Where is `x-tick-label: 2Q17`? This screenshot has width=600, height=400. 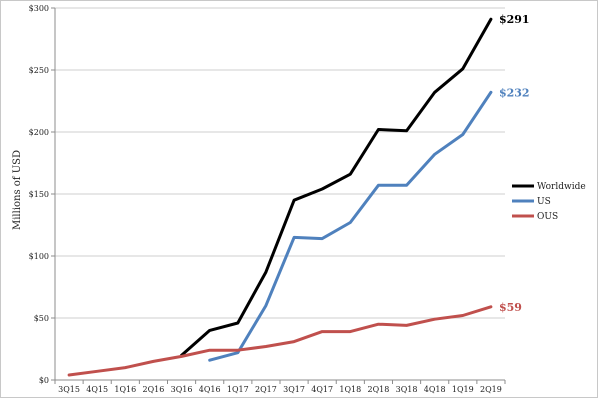
x-tick-label: 2Q17 is located at coordinates (266, 389).